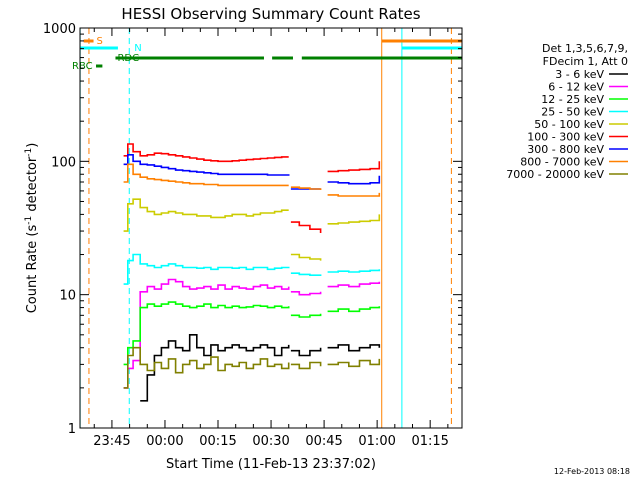  Describe the element at coordinates (217, 441) in the screenshot. I see `x-tick-label: 00:15` at that location.